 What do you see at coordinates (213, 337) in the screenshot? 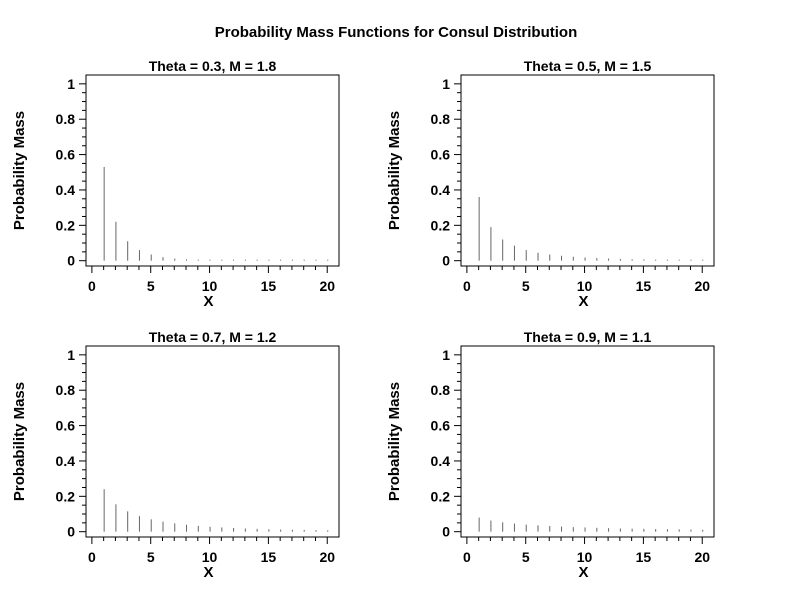
I see `panel-title: Theta = 0.7, M = 1.2` at bounding box center [213, 337].